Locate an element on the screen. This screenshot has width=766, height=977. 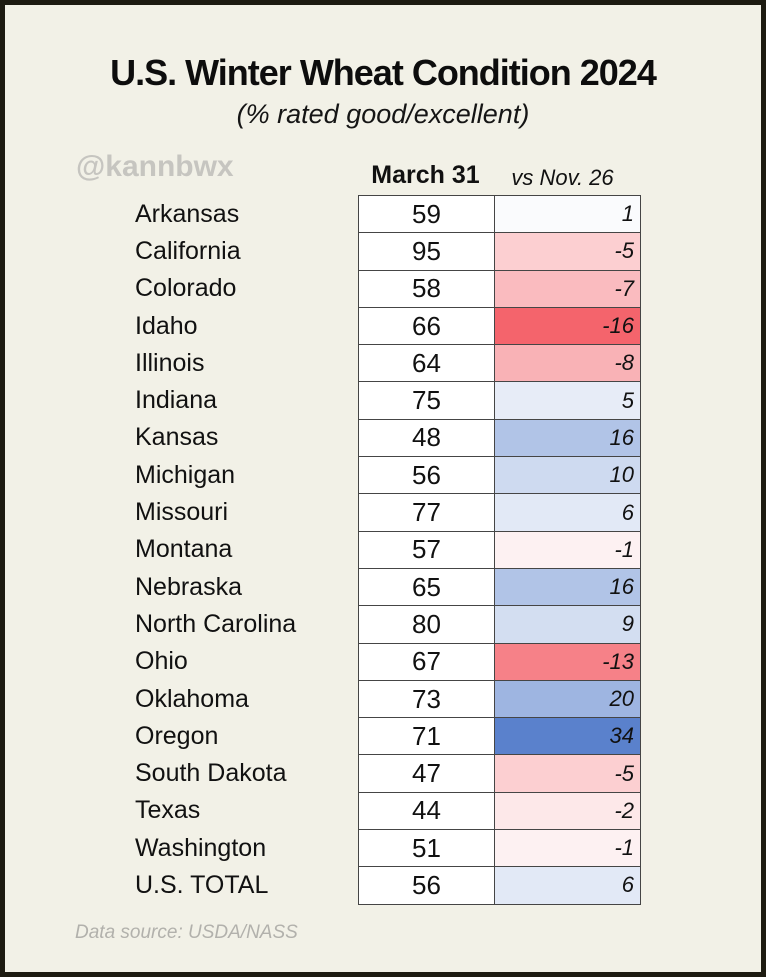
state-name: Missouri is located at coordinates (182, 512).